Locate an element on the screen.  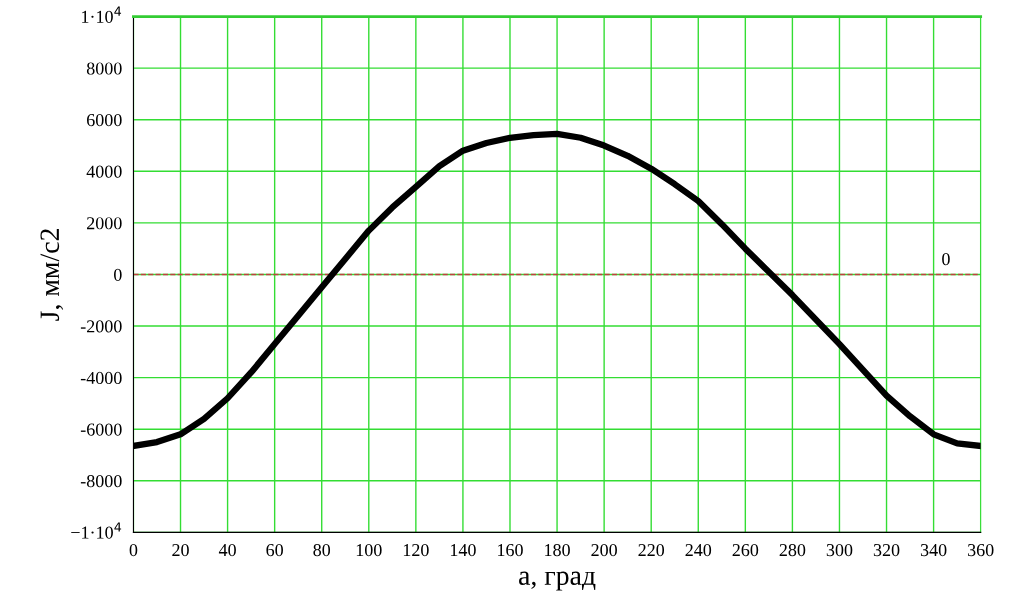
x-tick-label: 360 is located at coordinates (980, 550).